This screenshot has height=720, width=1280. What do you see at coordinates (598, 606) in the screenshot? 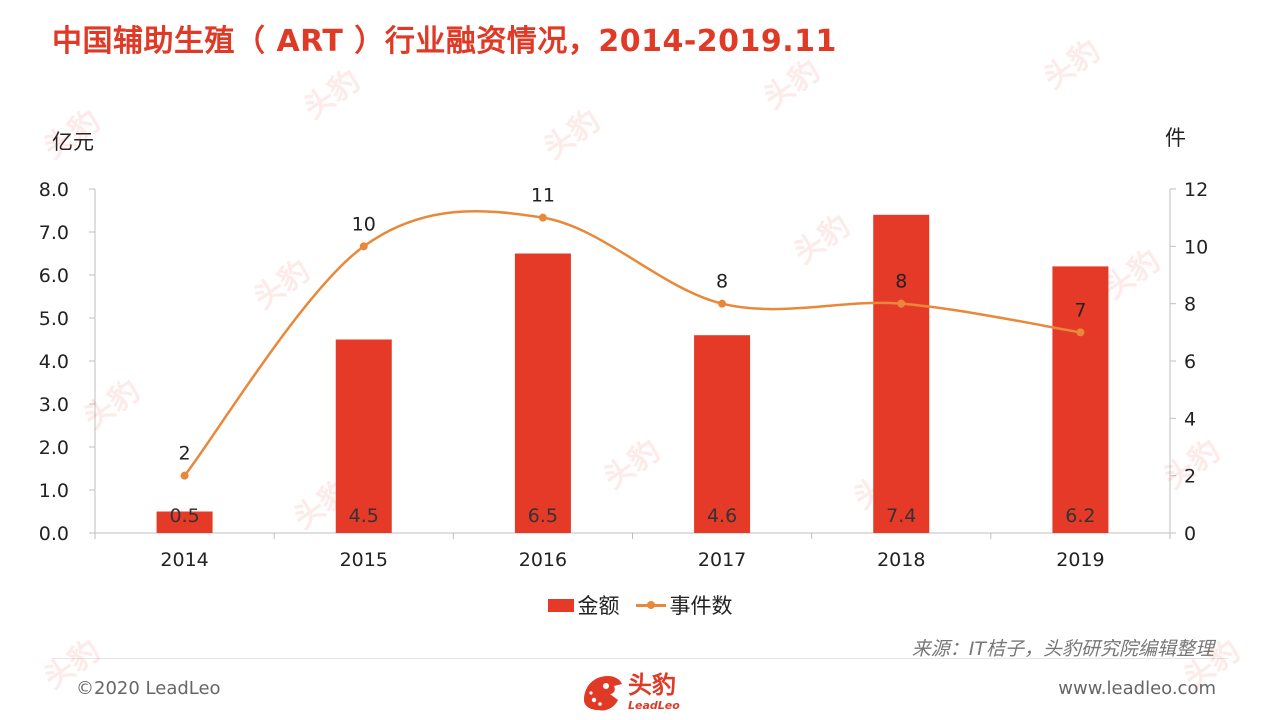
I see `legend-label-amount: 金额` at bounding box center [598, 606].